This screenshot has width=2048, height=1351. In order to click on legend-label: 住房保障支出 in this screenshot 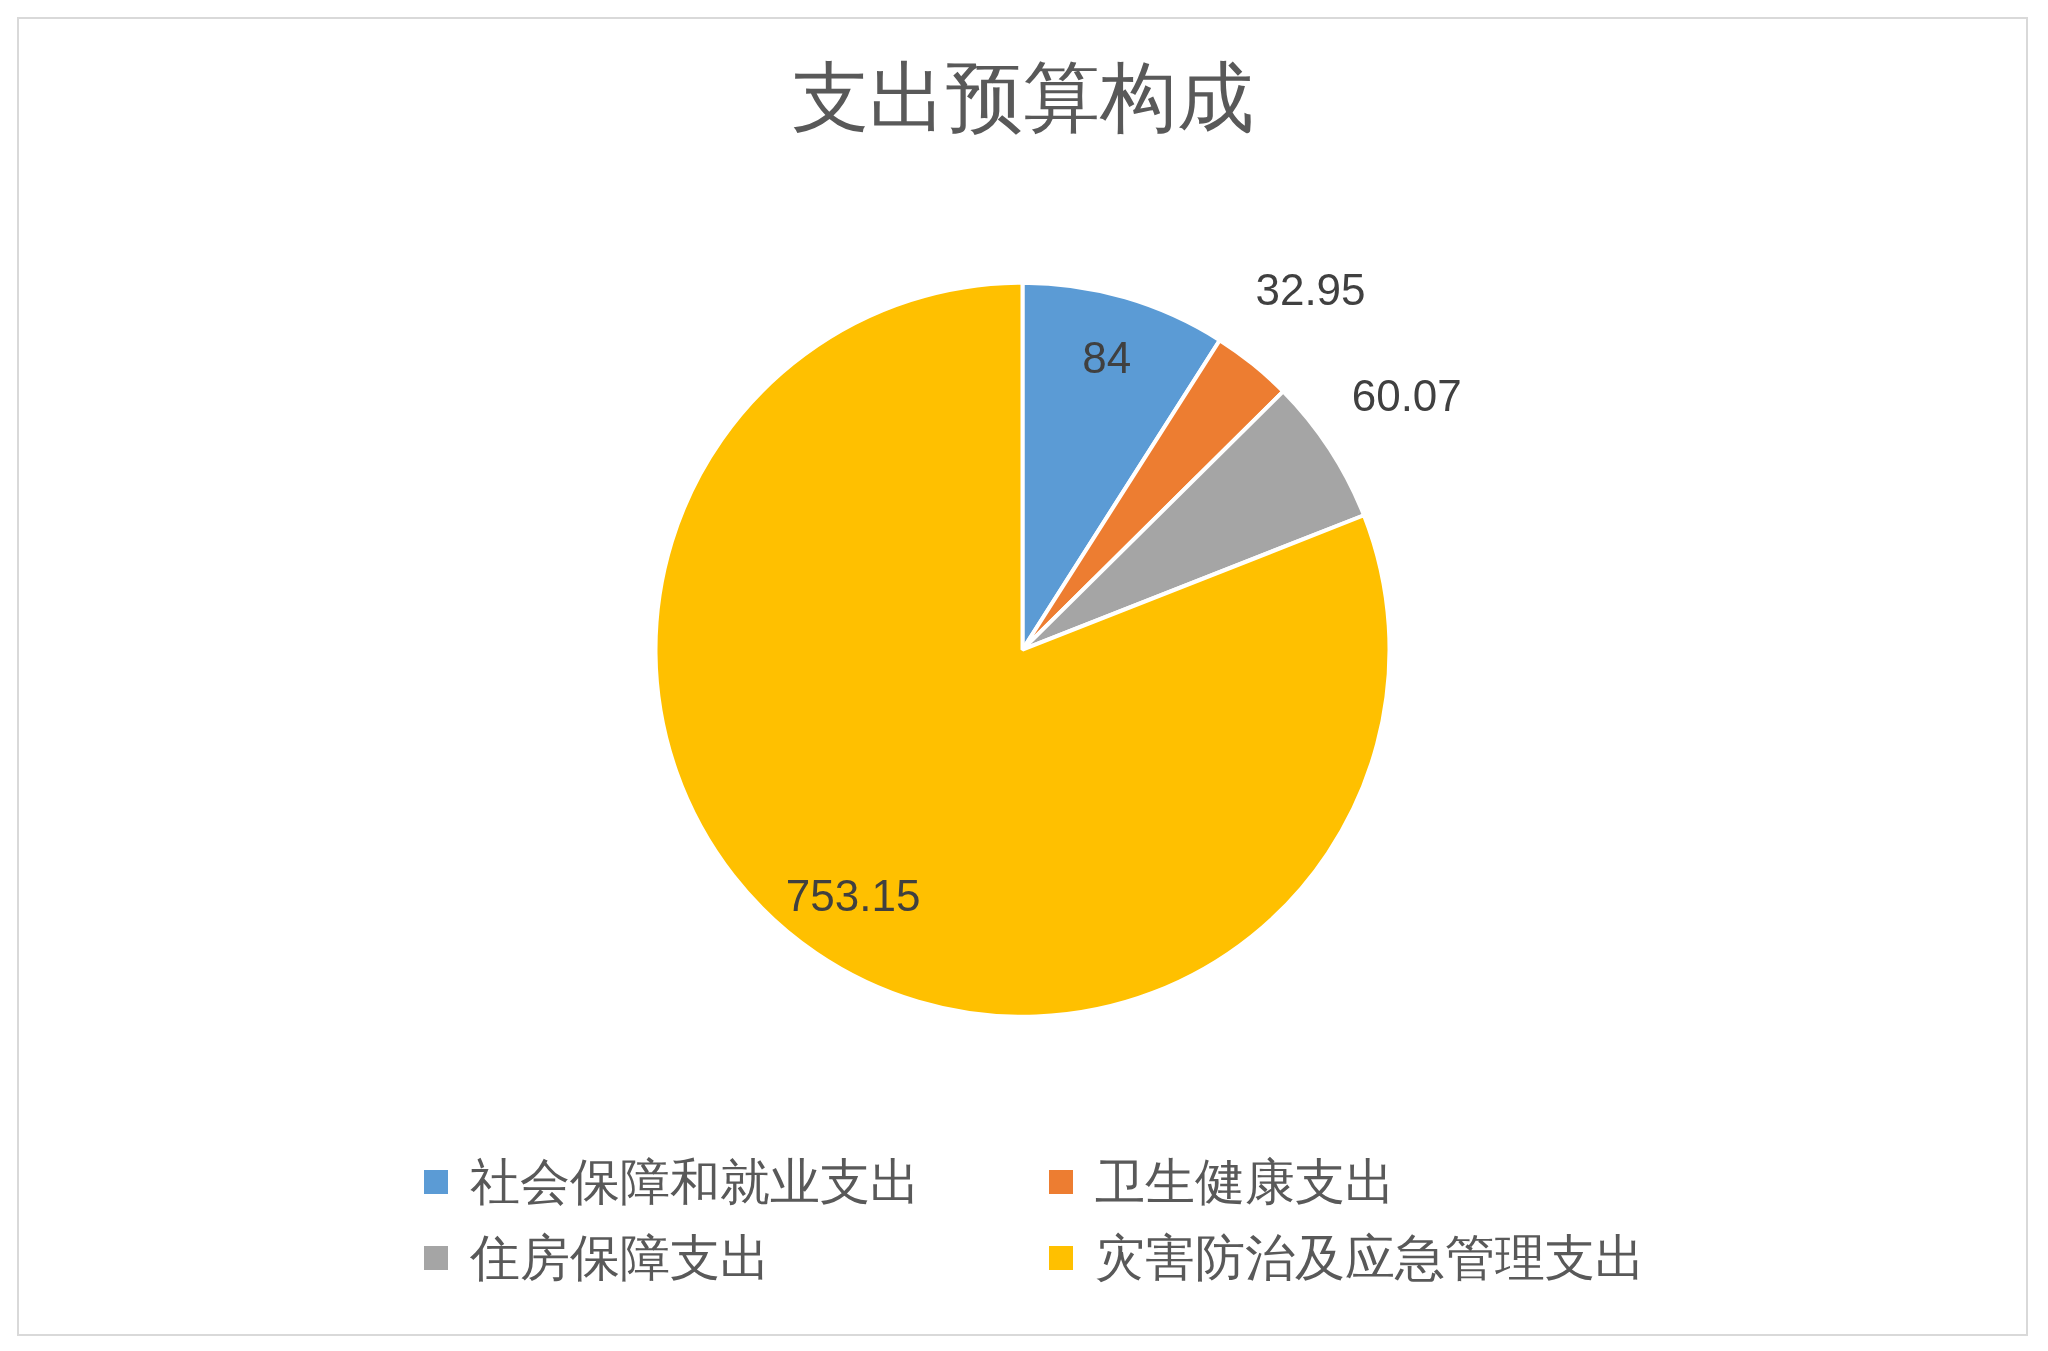, I will do `click(620, 1258)`.